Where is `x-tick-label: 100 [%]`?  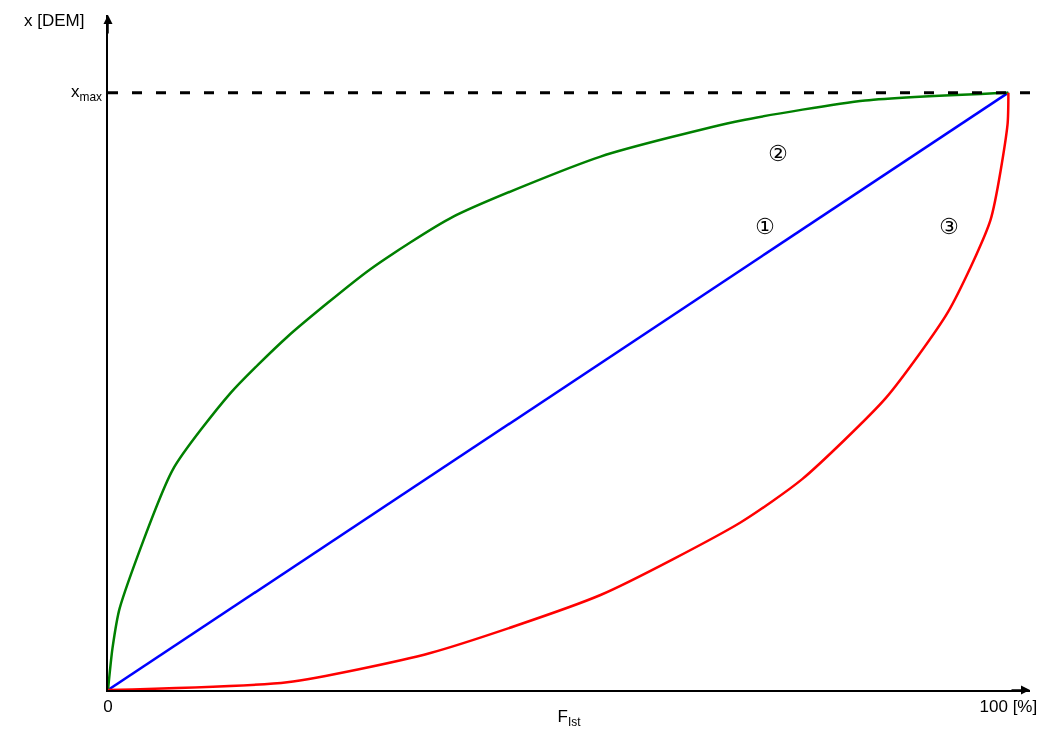 x-tick-label: 100 [%] is located at coordinates (1008, 707).